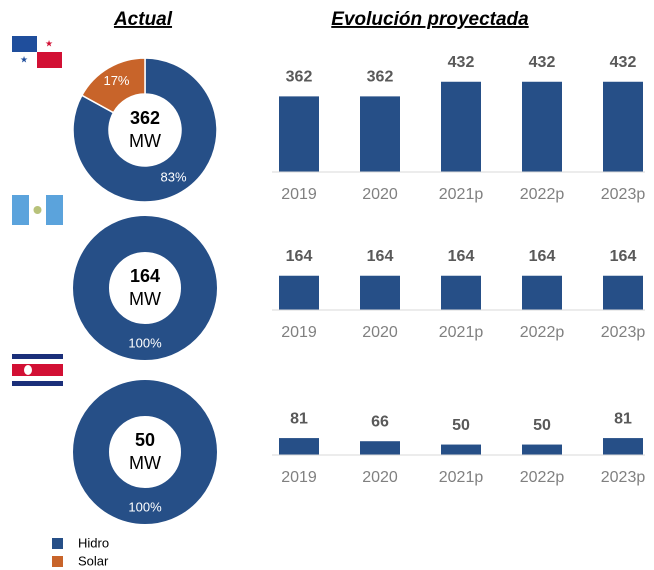 This screenshot has width=654, height=570. What do you see at coordinates (37, 52) in the screenshot?
I see `flag-panama: ★ ★` at bounding box center [37, 52].